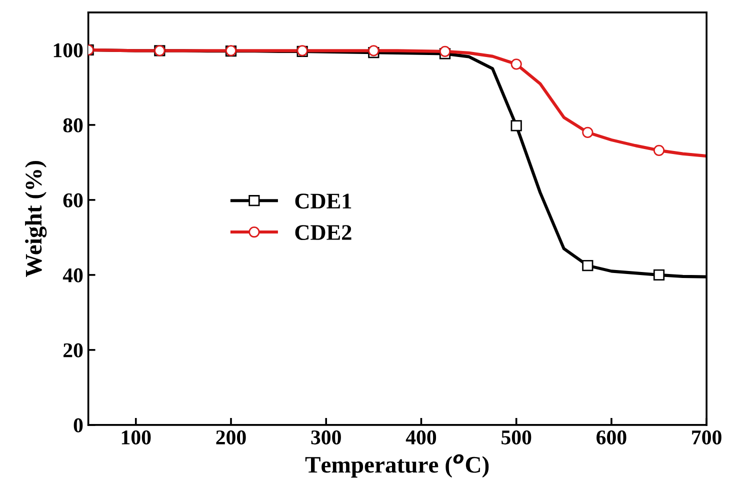 The height and width of the screenshot is (497, 736). I want to click on legend-label: CDE1, so click(323, 201).